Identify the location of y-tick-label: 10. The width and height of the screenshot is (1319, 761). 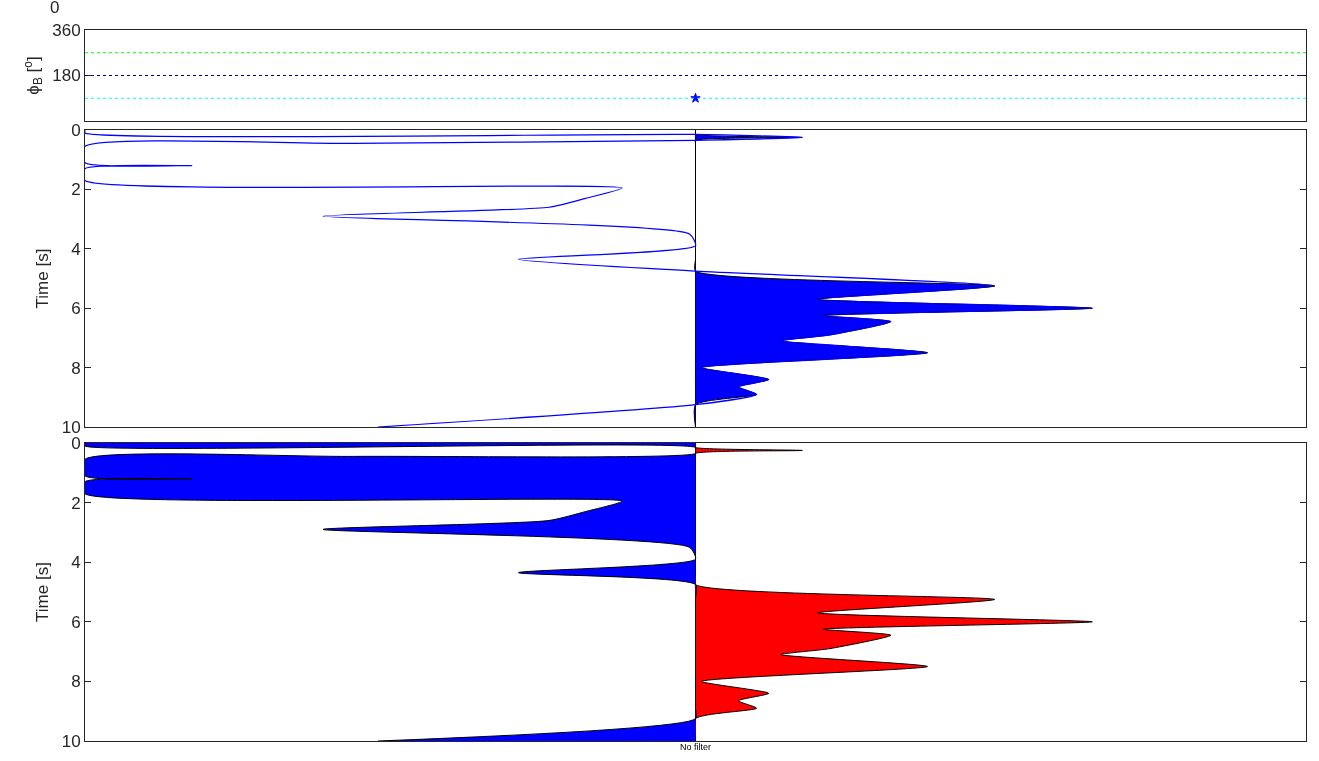
(71, 741).